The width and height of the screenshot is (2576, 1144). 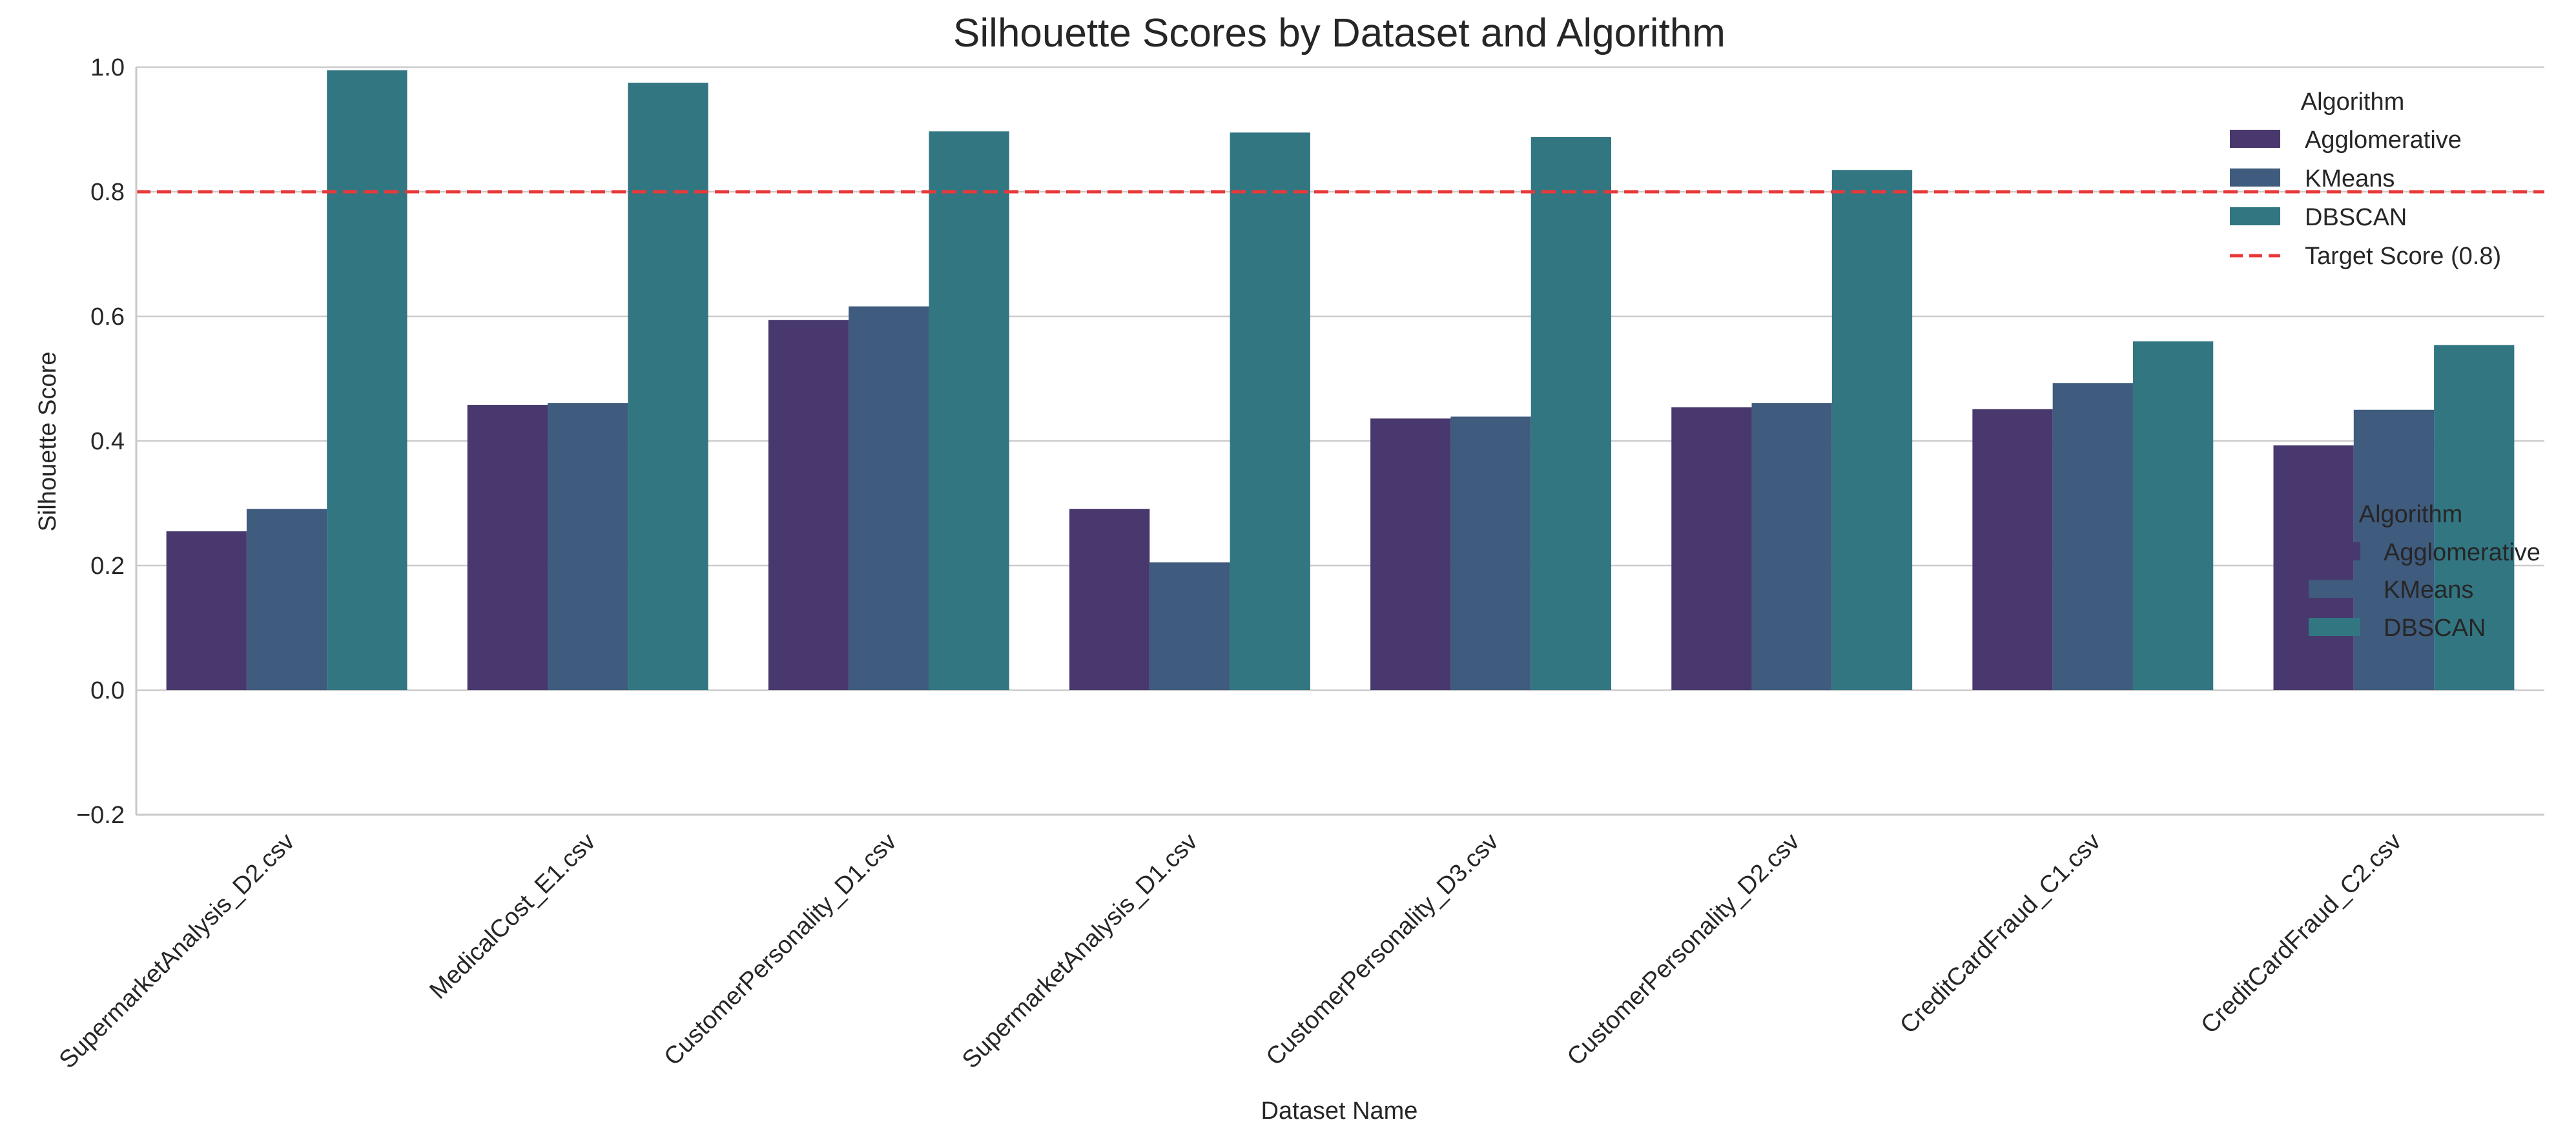 What do you see at coordinates (1683, 950) in the screenshot?
I see `x-tick-label: CustomerPersonality_D2.csv` at bounding box center [1683, 950].